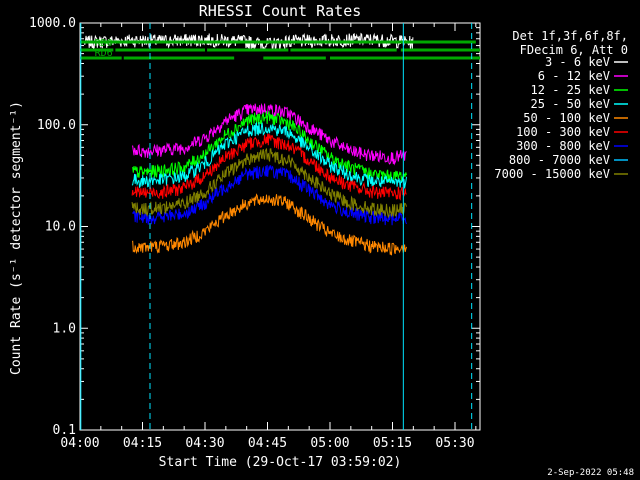 The width and height of the screenshot is (640, 480). Describe the element at coordinates (104, 53) in the screenshot. I see `flag-label: RD6` at that location.